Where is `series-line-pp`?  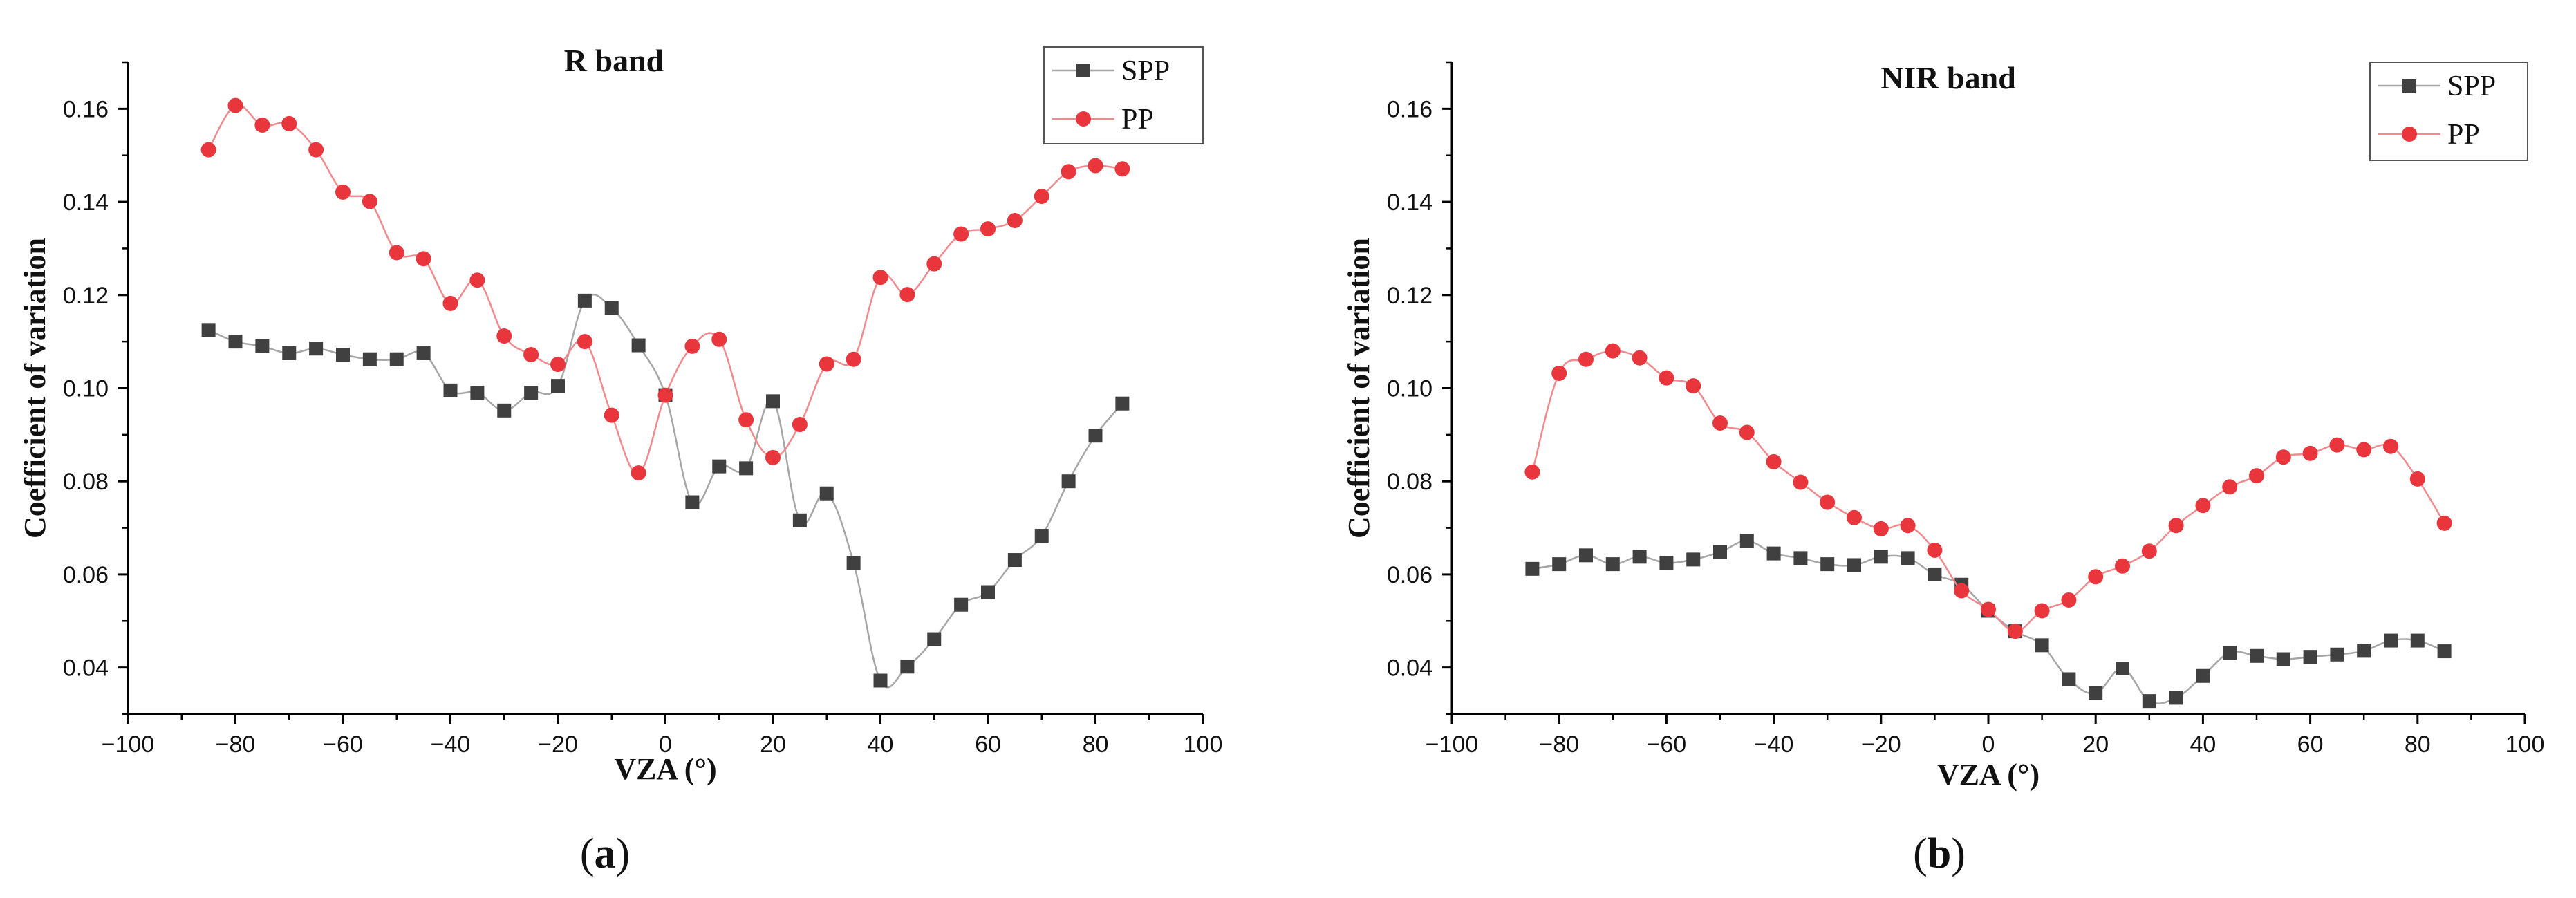 series-line-pp is located at coordinates (665, 289).